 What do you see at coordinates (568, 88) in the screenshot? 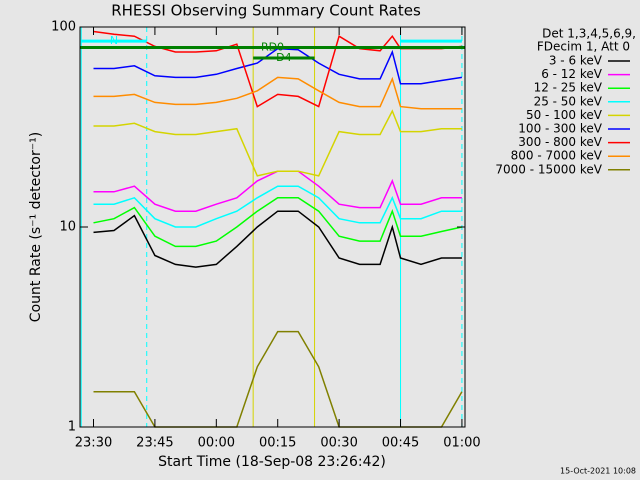
I see `legend-label: 12 - 25 keV` at bounding box center [568, 88].